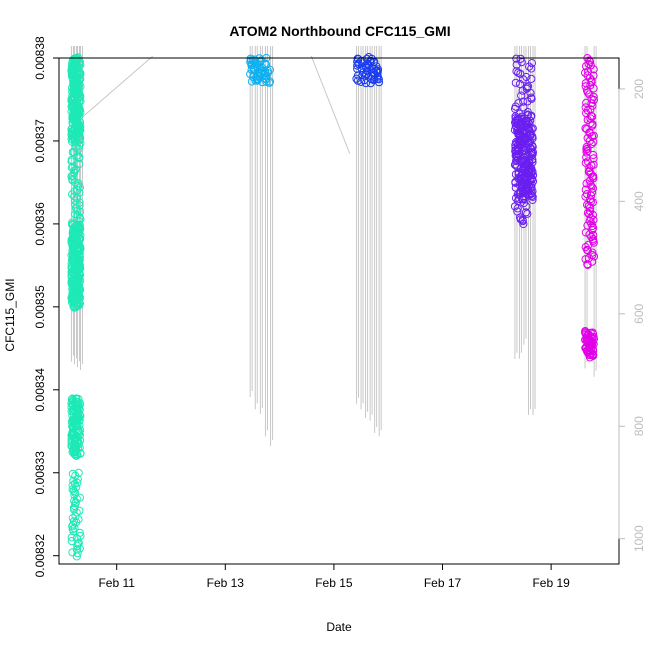 The image size is (650, 650). What do you see at coordinates (639, 89) in the screenshot?
I see `y2-tick-label: 200` at bounding box center [639, 89].